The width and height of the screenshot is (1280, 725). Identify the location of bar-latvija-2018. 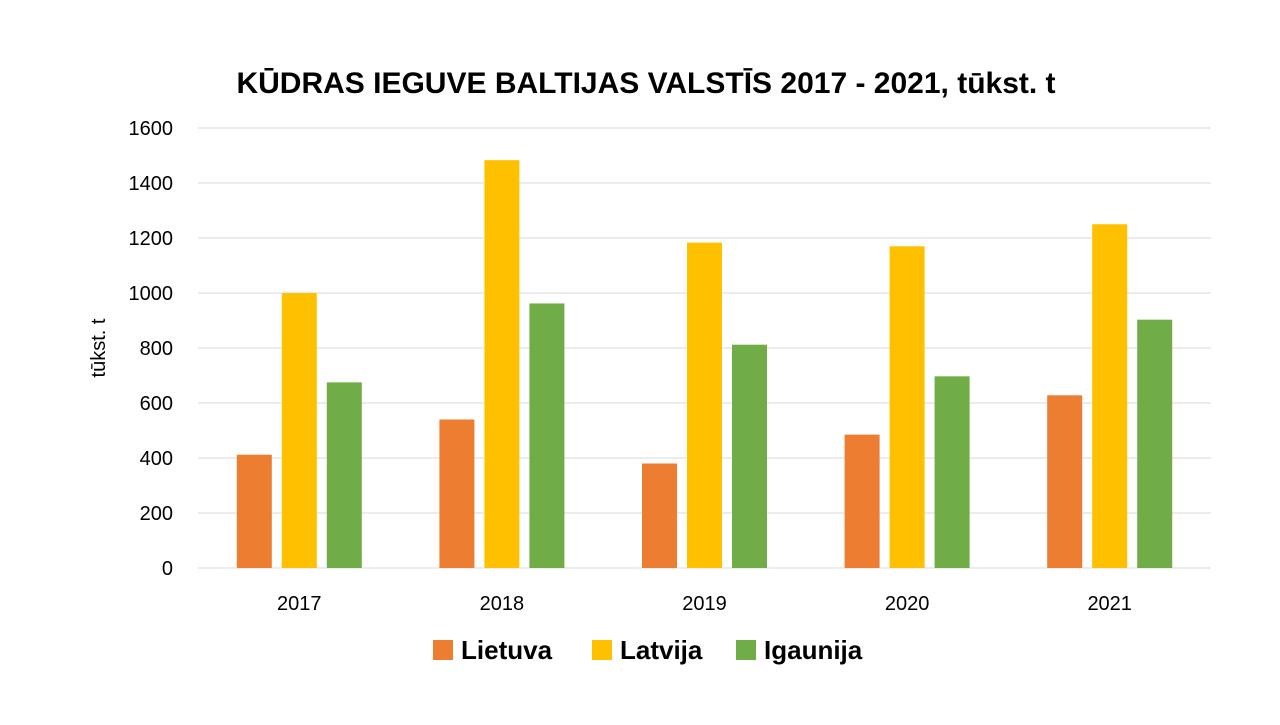
(502, 364).